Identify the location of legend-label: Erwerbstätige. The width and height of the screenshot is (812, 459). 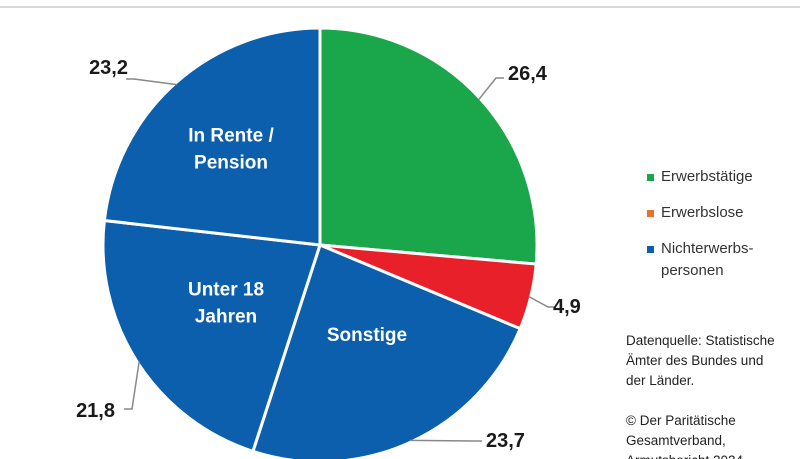
(707, 176).